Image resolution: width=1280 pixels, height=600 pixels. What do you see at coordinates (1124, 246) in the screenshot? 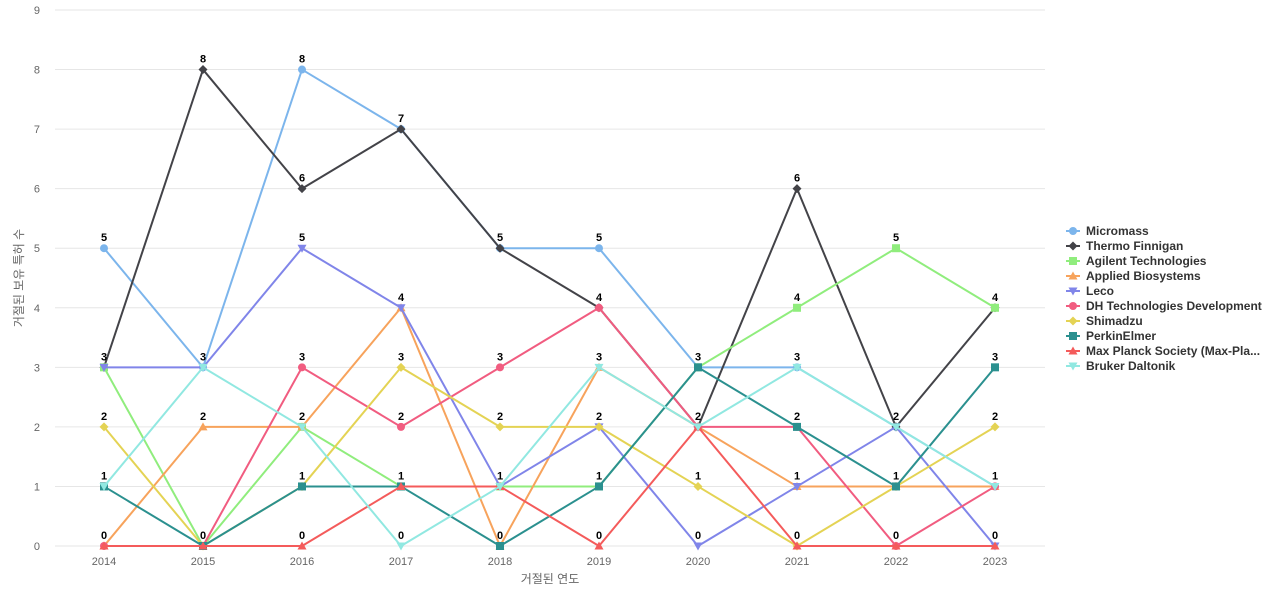
I see `legend-item: Thermo Finnigan` at bounding box center [1124, 246].